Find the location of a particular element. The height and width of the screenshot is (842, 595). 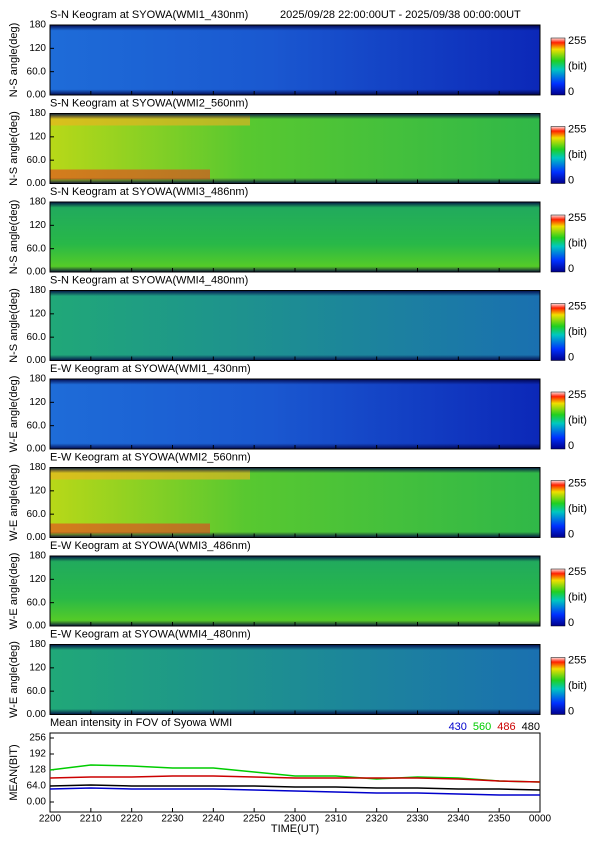

legend-entry: 430 is located at coordinates (458, 727).